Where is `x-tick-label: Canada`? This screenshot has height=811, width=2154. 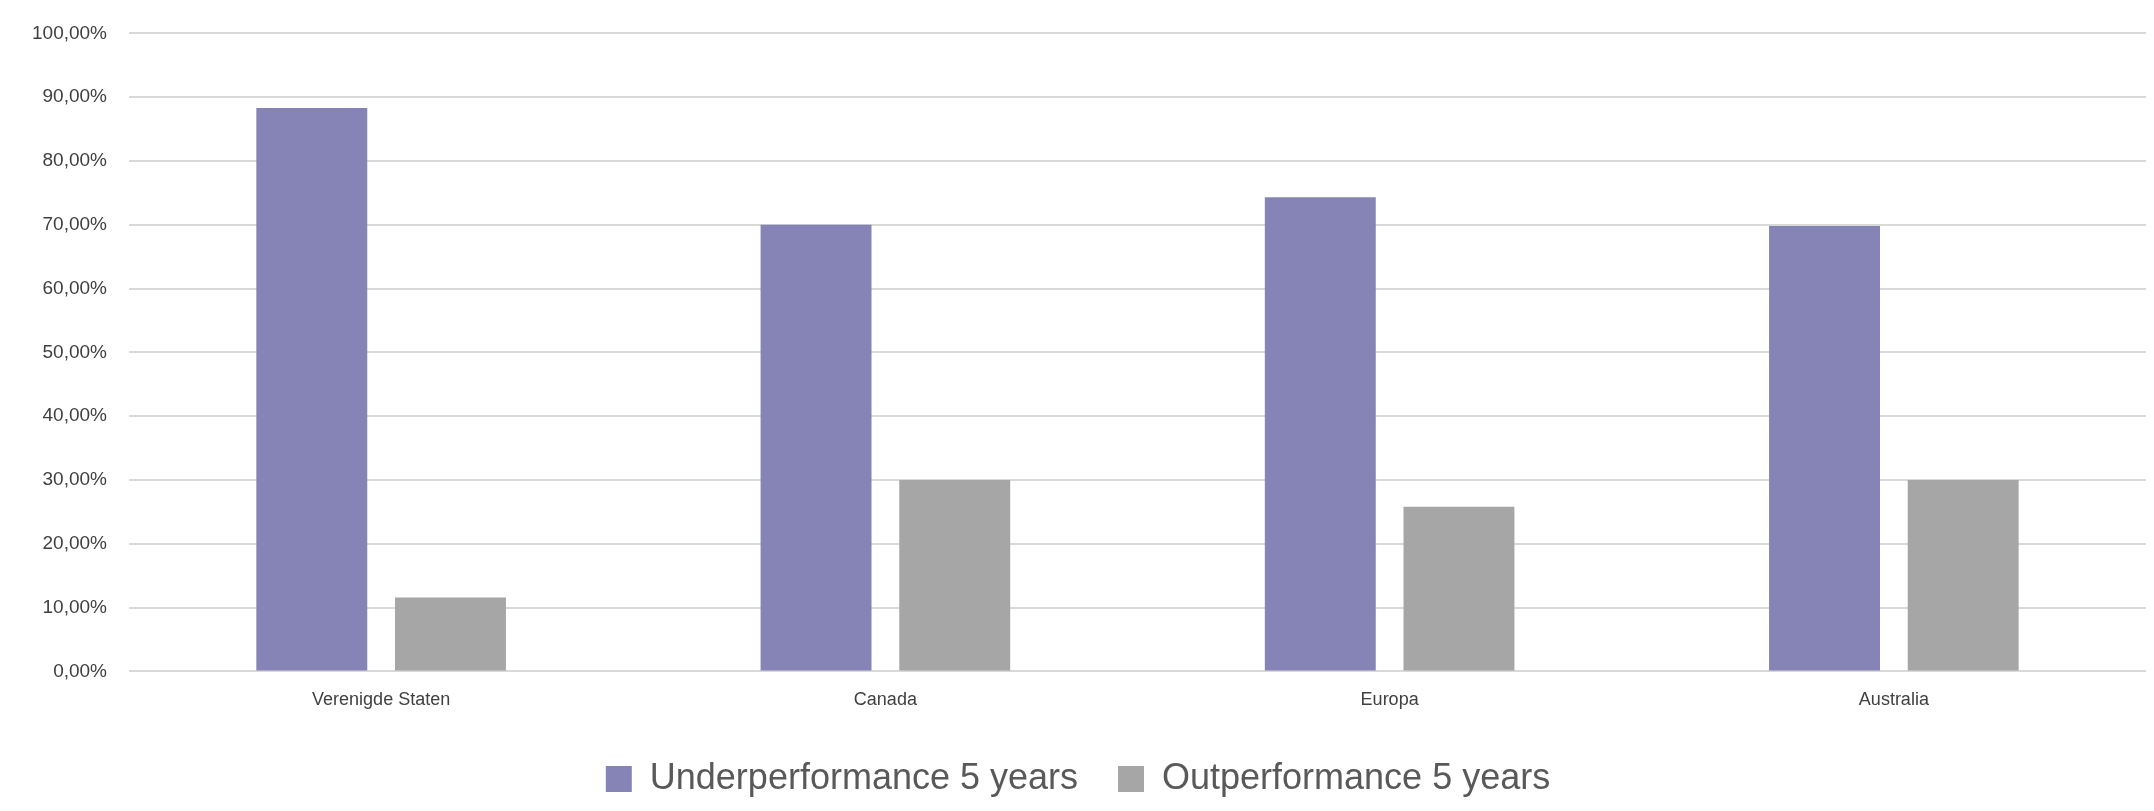
x-tick-label: Canada is located at coordinates (885, 699).